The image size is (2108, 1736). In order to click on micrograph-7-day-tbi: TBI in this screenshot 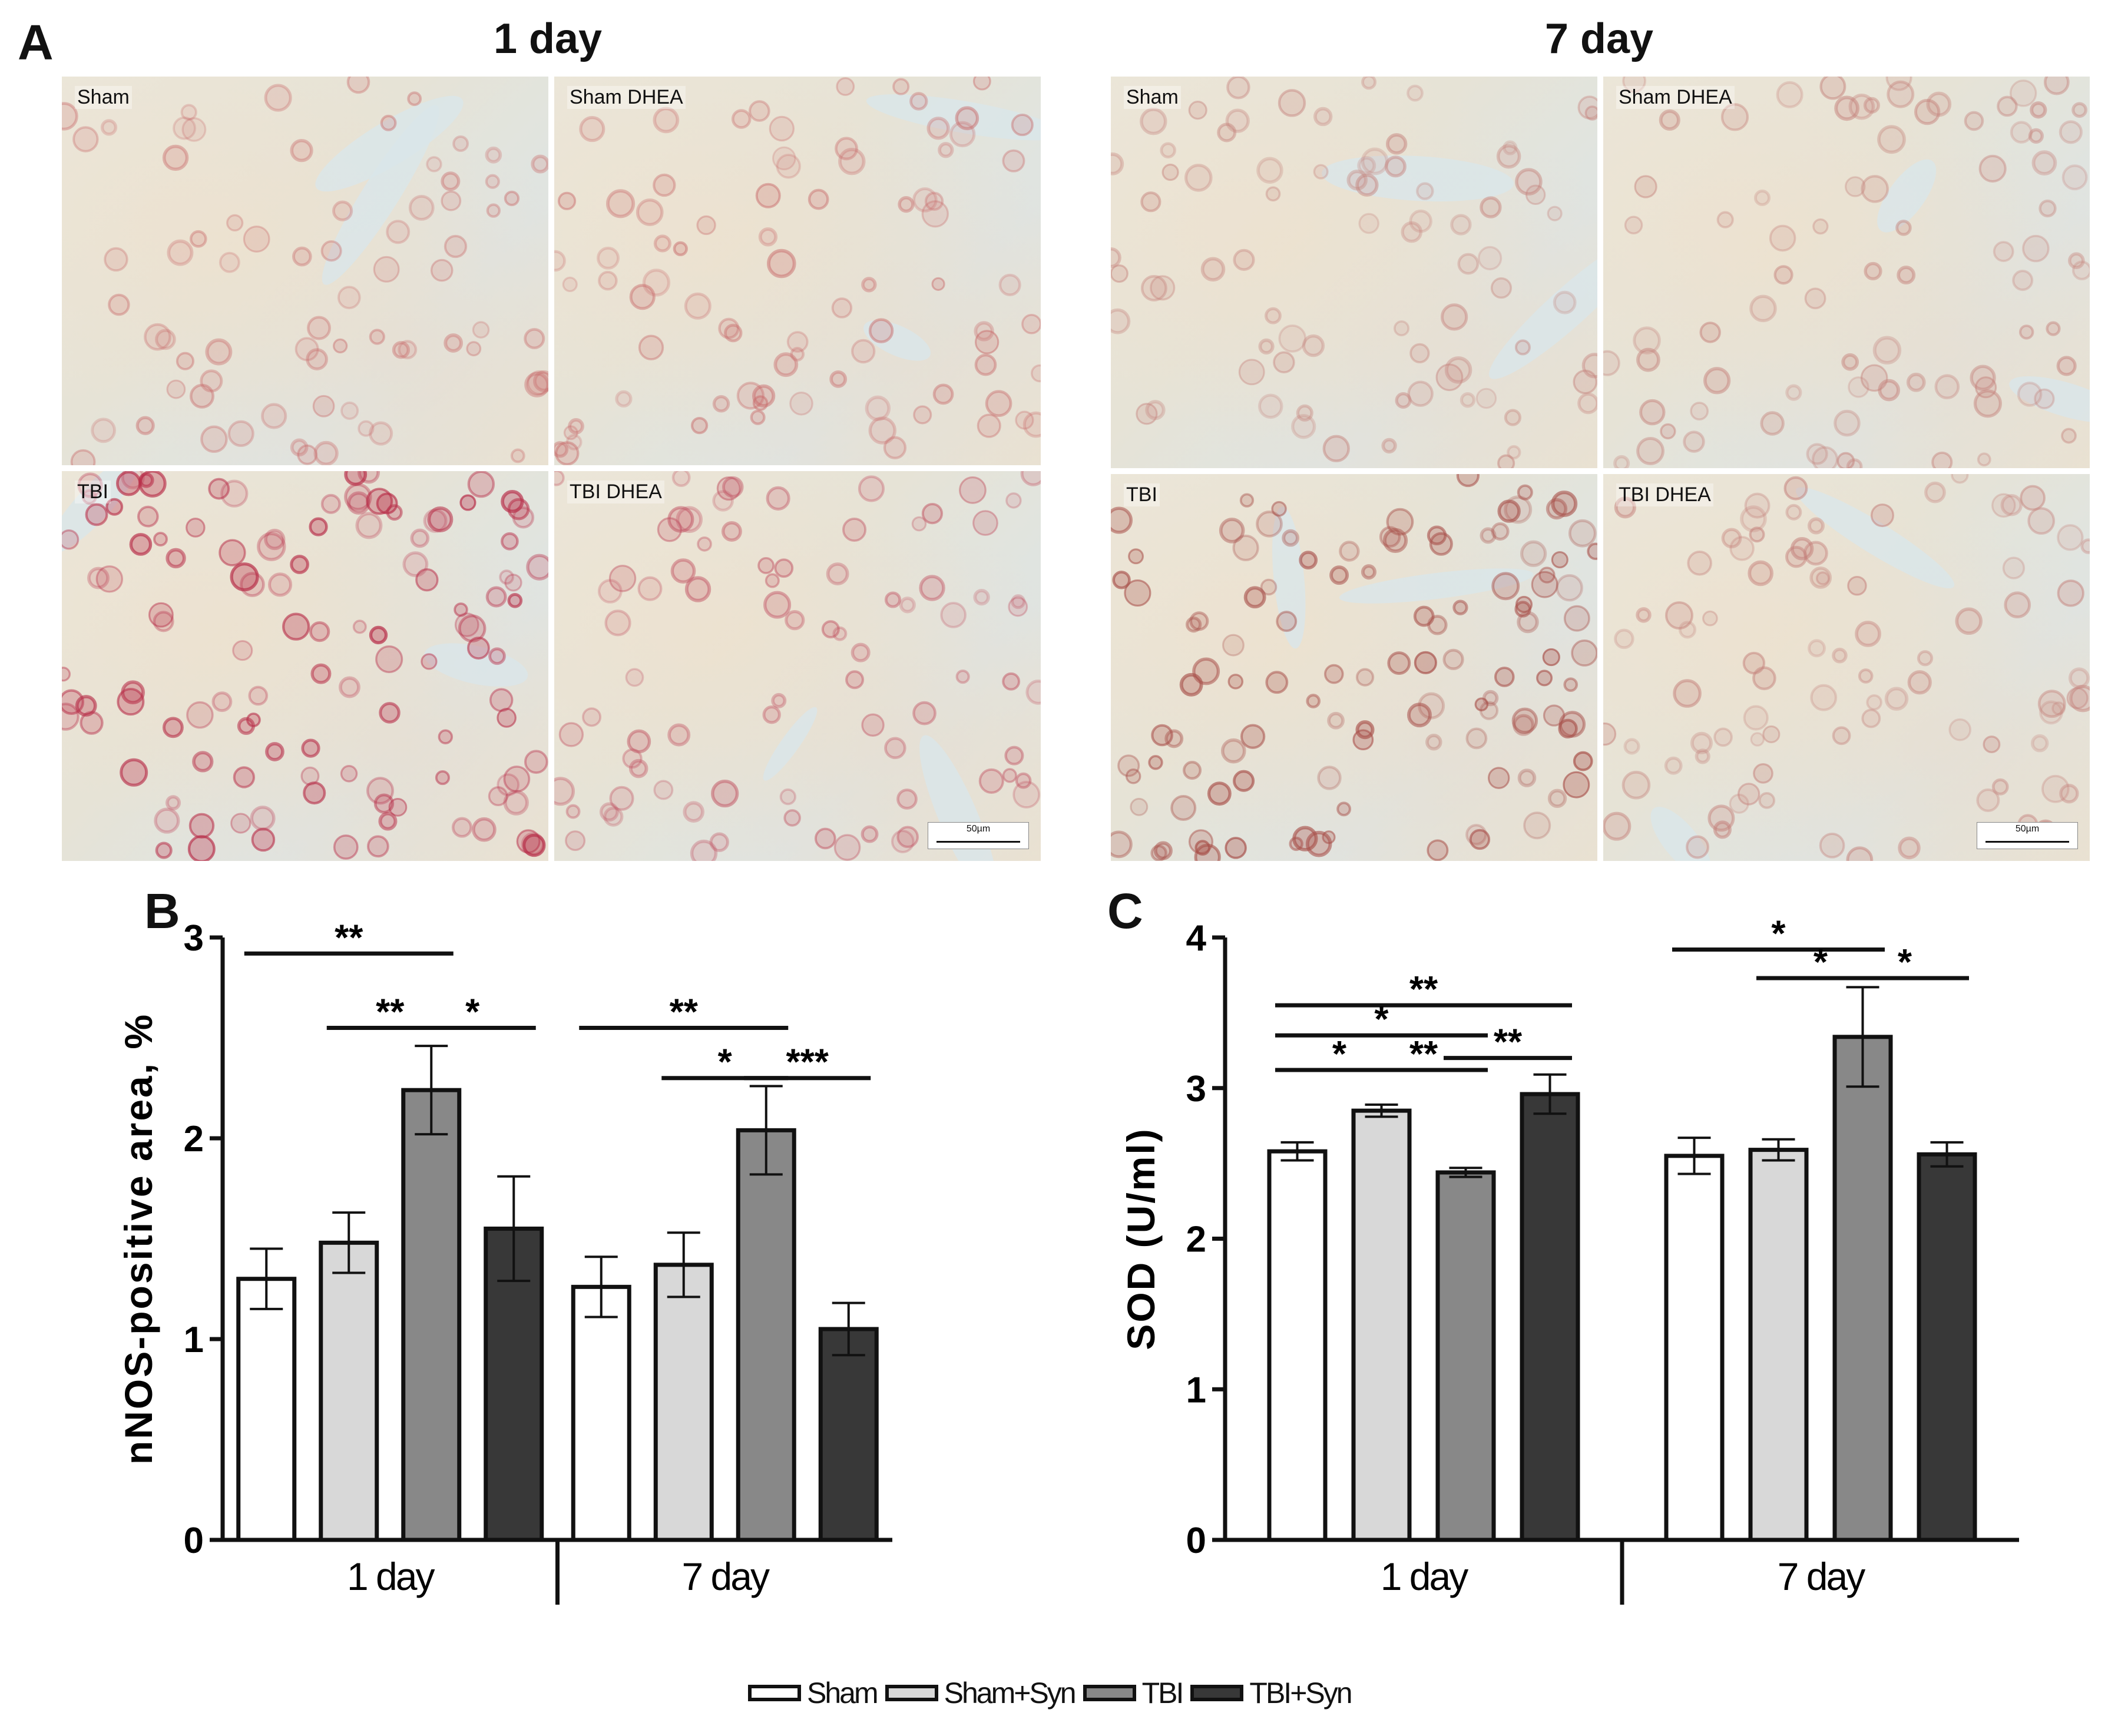, I will do `click(1354, 667)`.